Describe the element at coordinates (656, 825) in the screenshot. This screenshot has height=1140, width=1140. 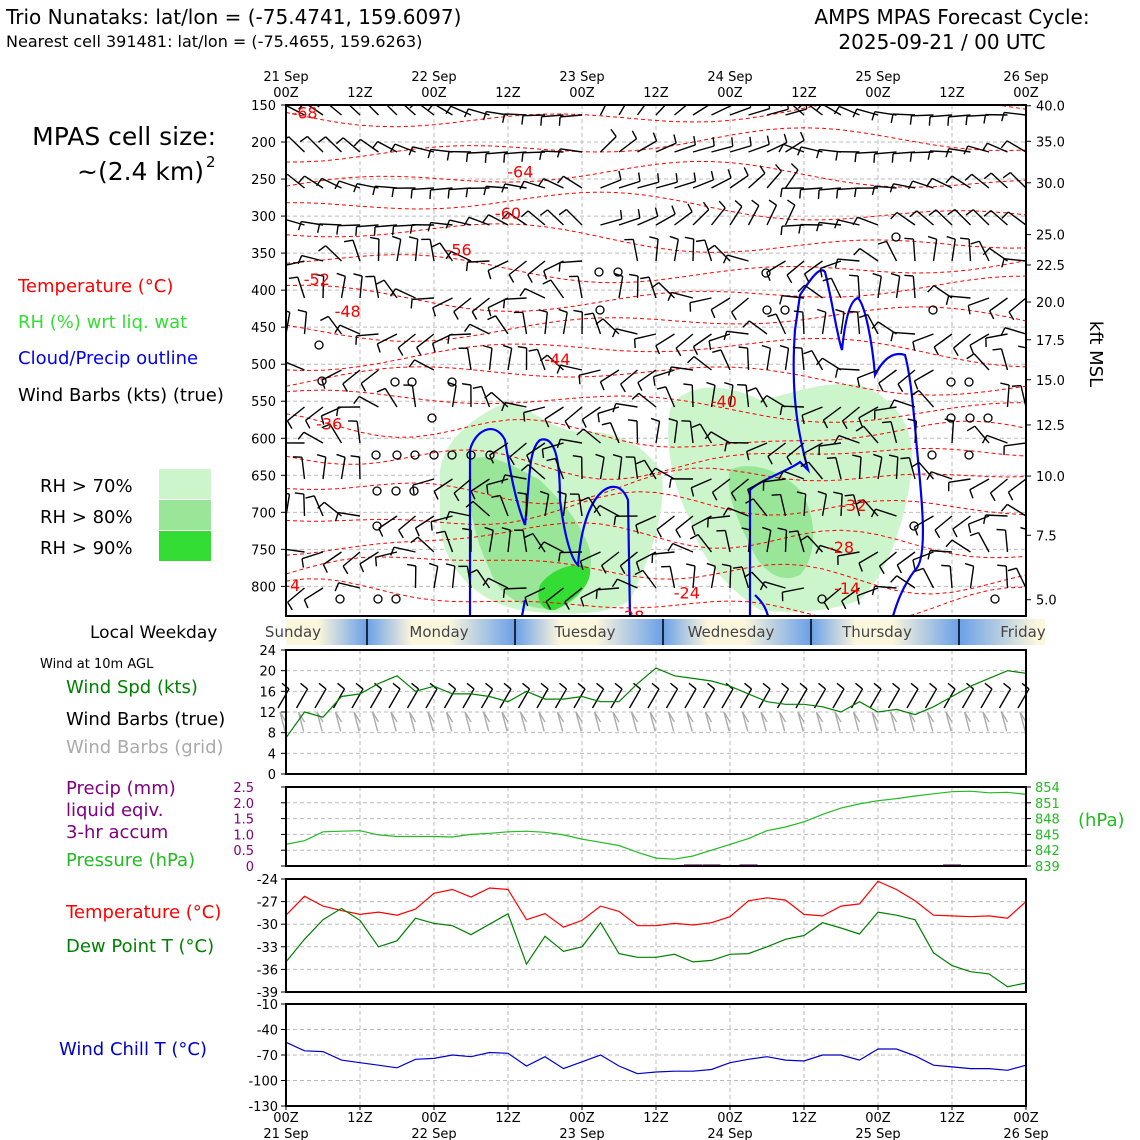
I see `pressure-line` at that location.